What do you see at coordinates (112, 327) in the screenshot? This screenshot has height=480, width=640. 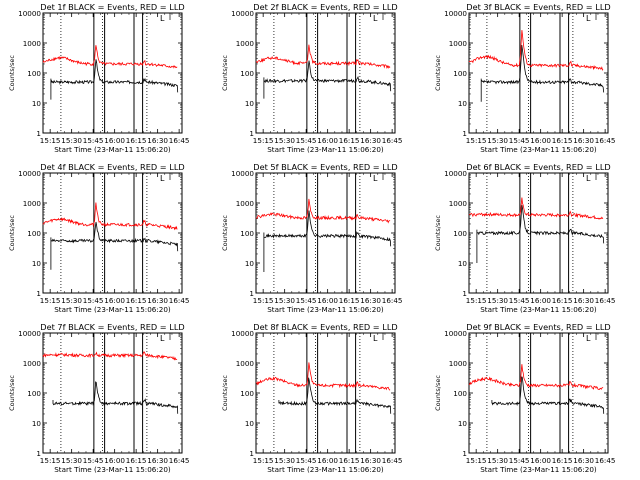 I see `panel-title: Det 7f BLACK = Events, RED = LLD` at bounding box center [112, 327].